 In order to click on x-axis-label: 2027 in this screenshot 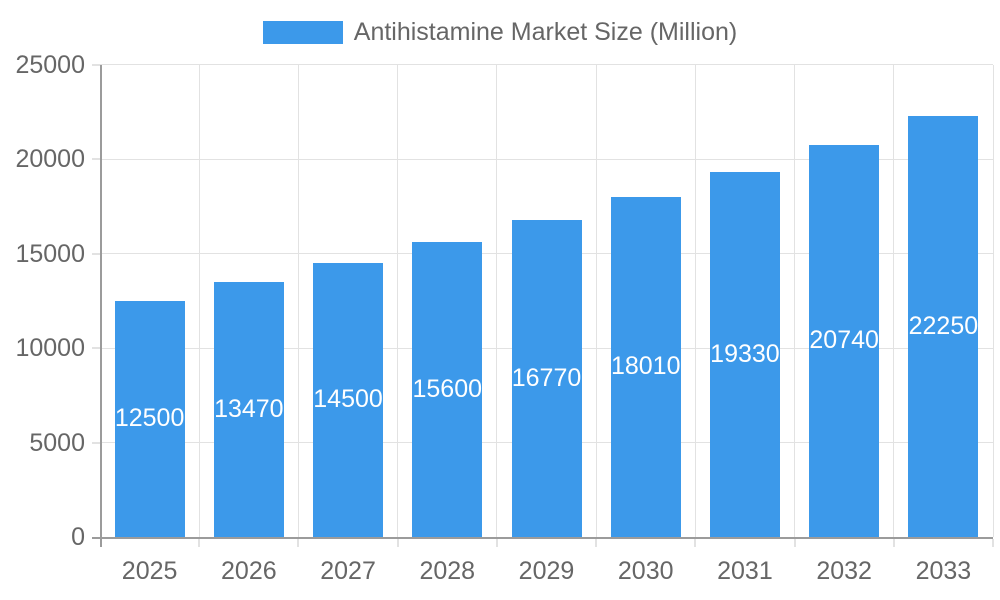, I will do `click(348, 571)`.